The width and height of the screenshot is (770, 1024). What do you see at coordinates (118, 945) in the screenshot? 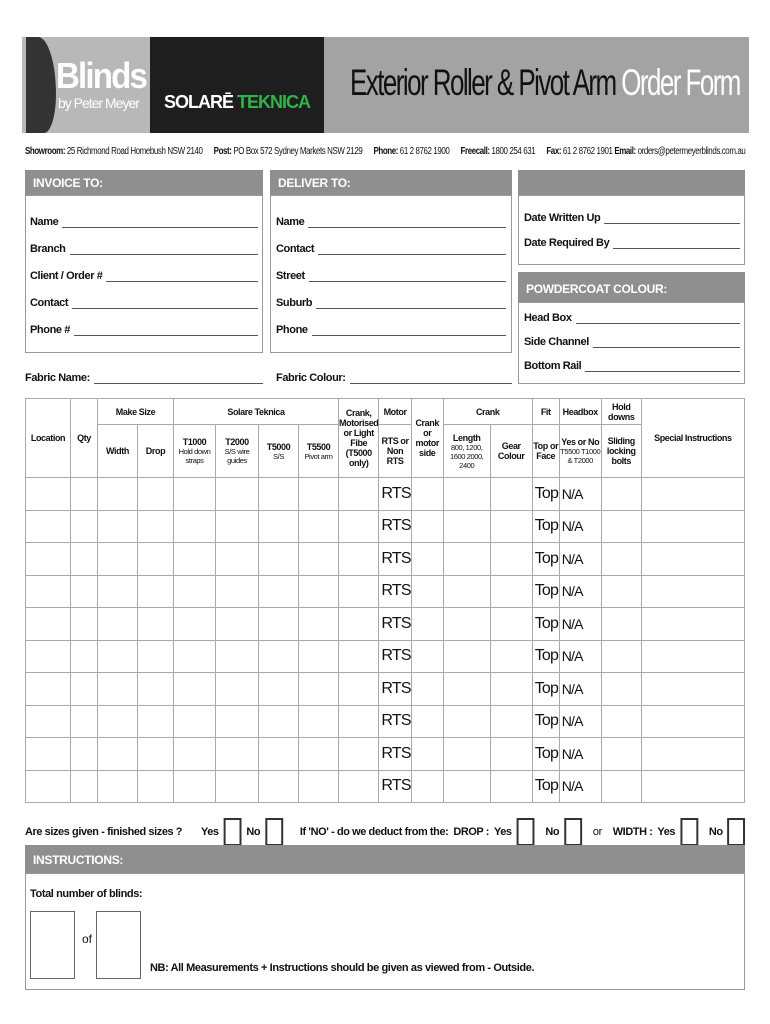
I see `blind-total-input` at bounding box center [118, 945].